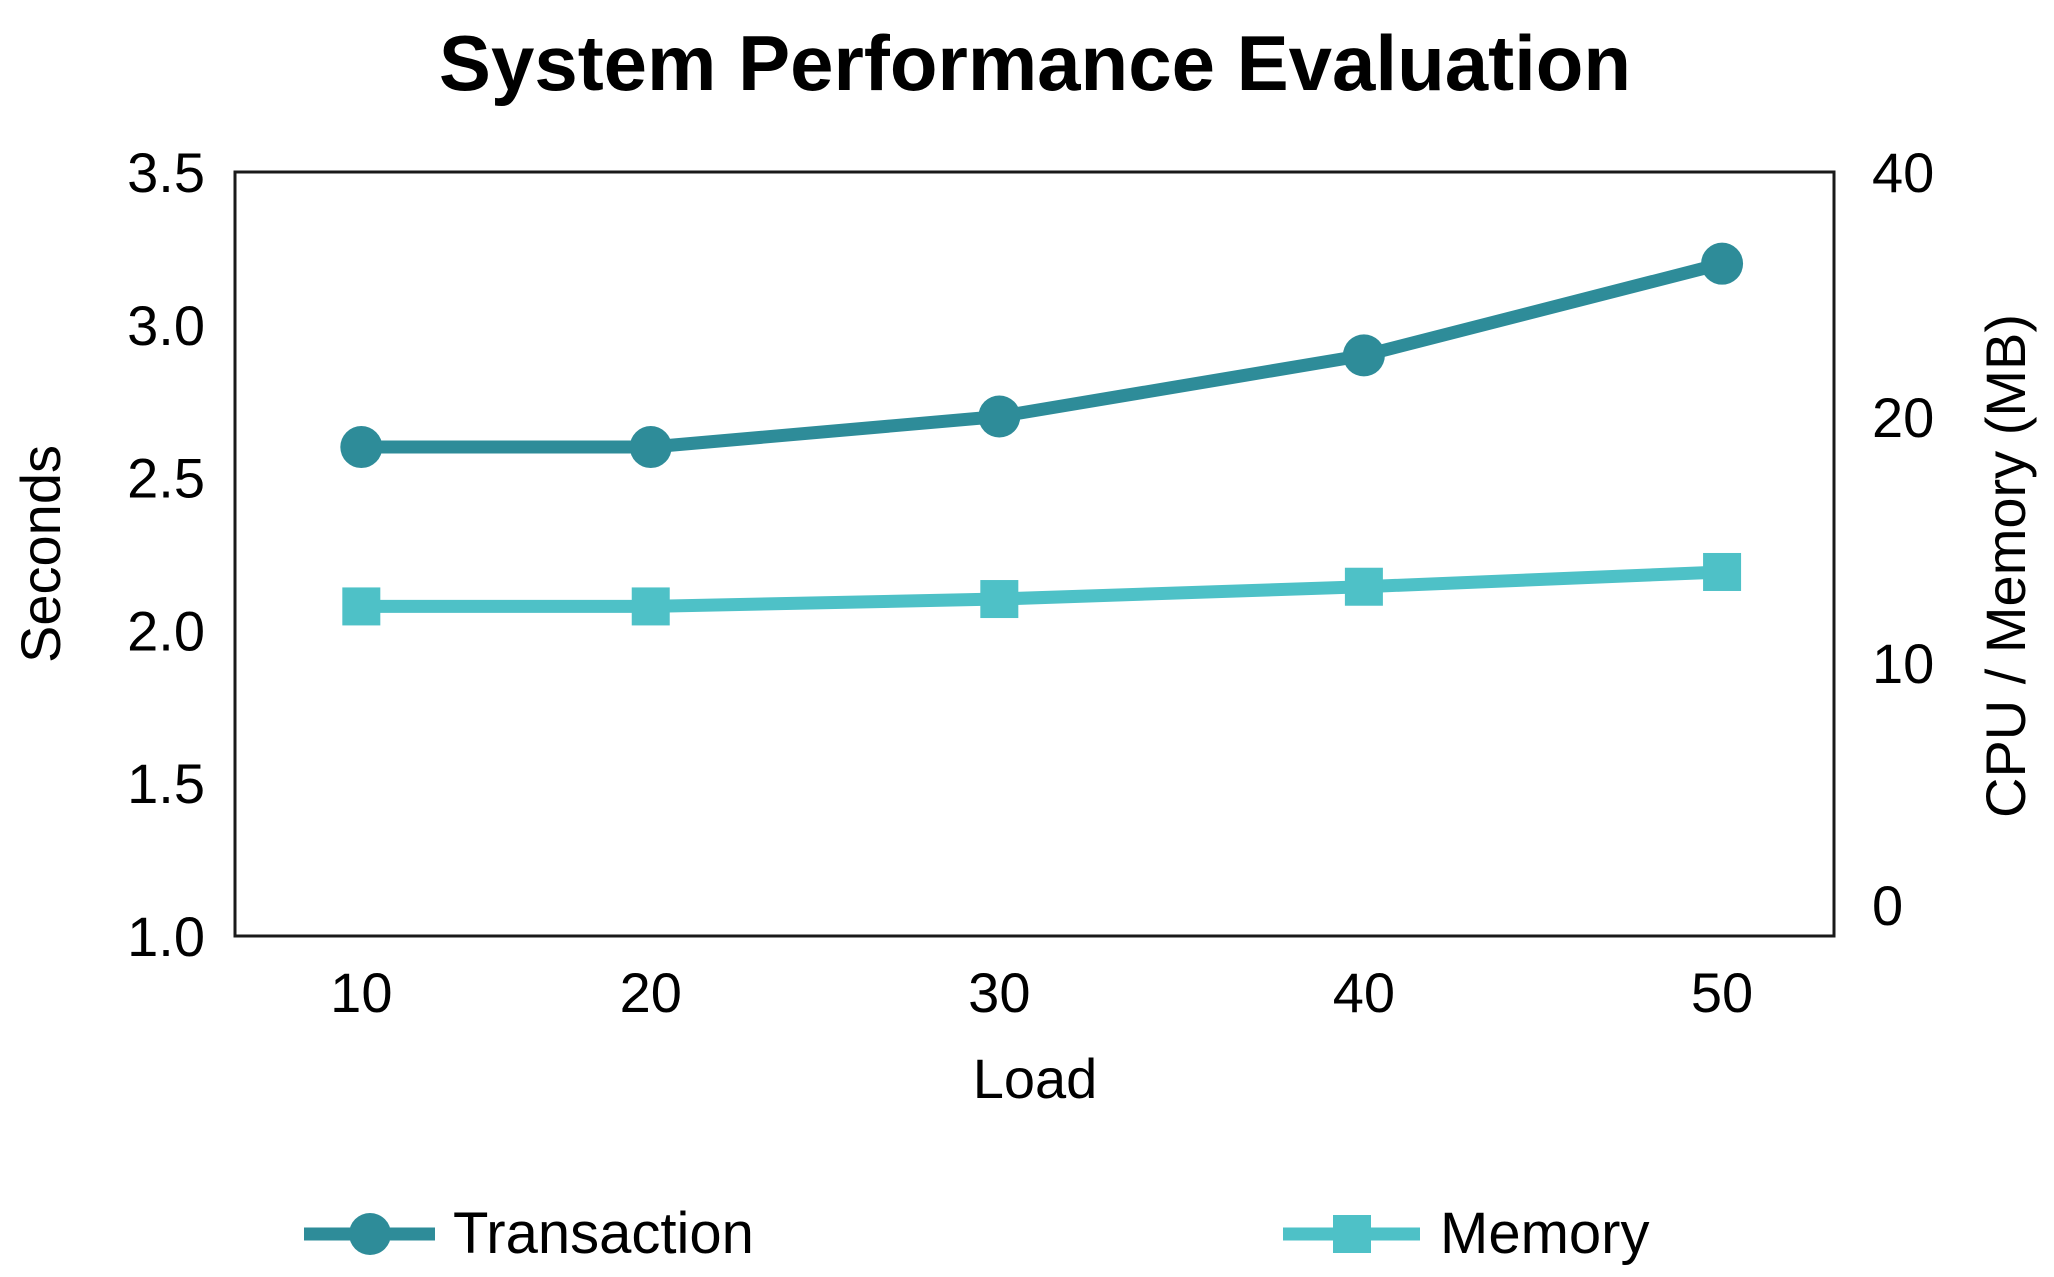 This screenshot has width=2054, height=1277. What do you see at coordinates (166, 478) in the screenshot?
I see `left-tick-label: 2.5` at bounding box center [166, 478].